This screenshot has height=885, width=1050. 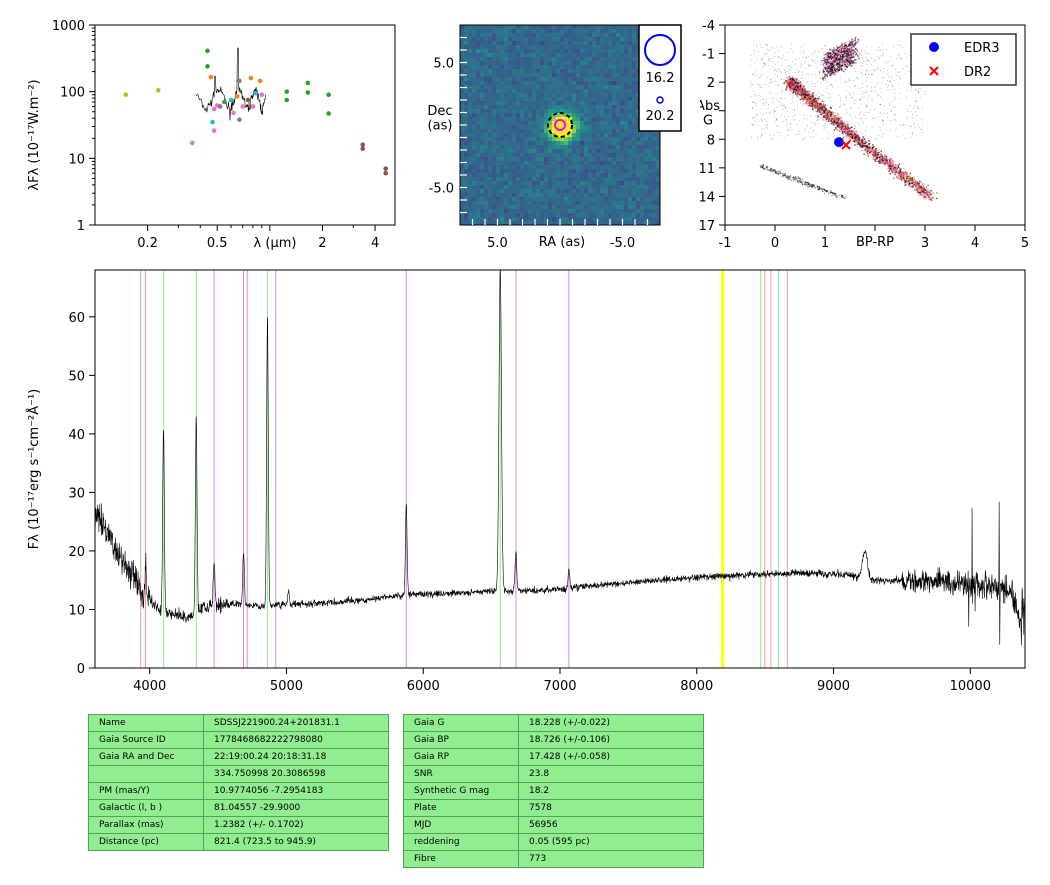 I want to click on legend-label-dr2: DR2, so click(x=977, y=72).